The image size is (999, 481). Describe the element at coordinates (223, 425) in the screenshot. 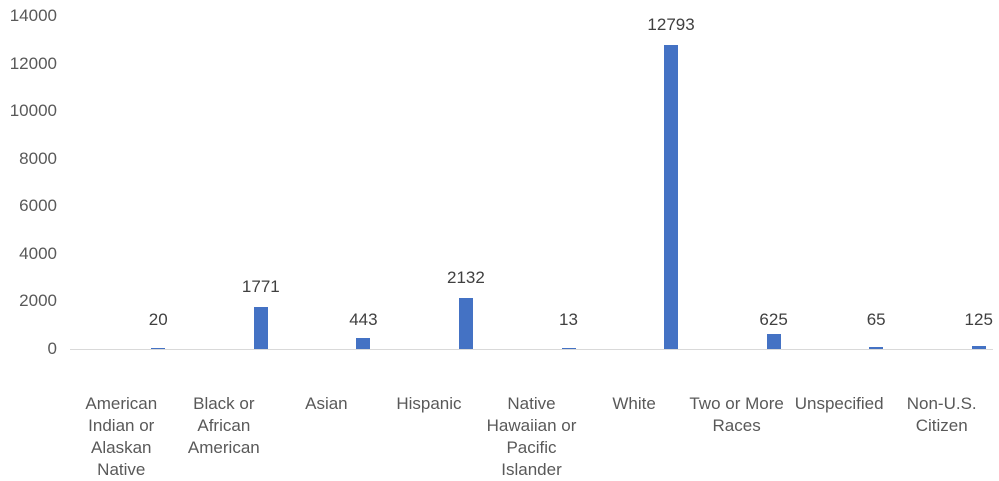

I see `x-tick-label: Black or African American` at that location.